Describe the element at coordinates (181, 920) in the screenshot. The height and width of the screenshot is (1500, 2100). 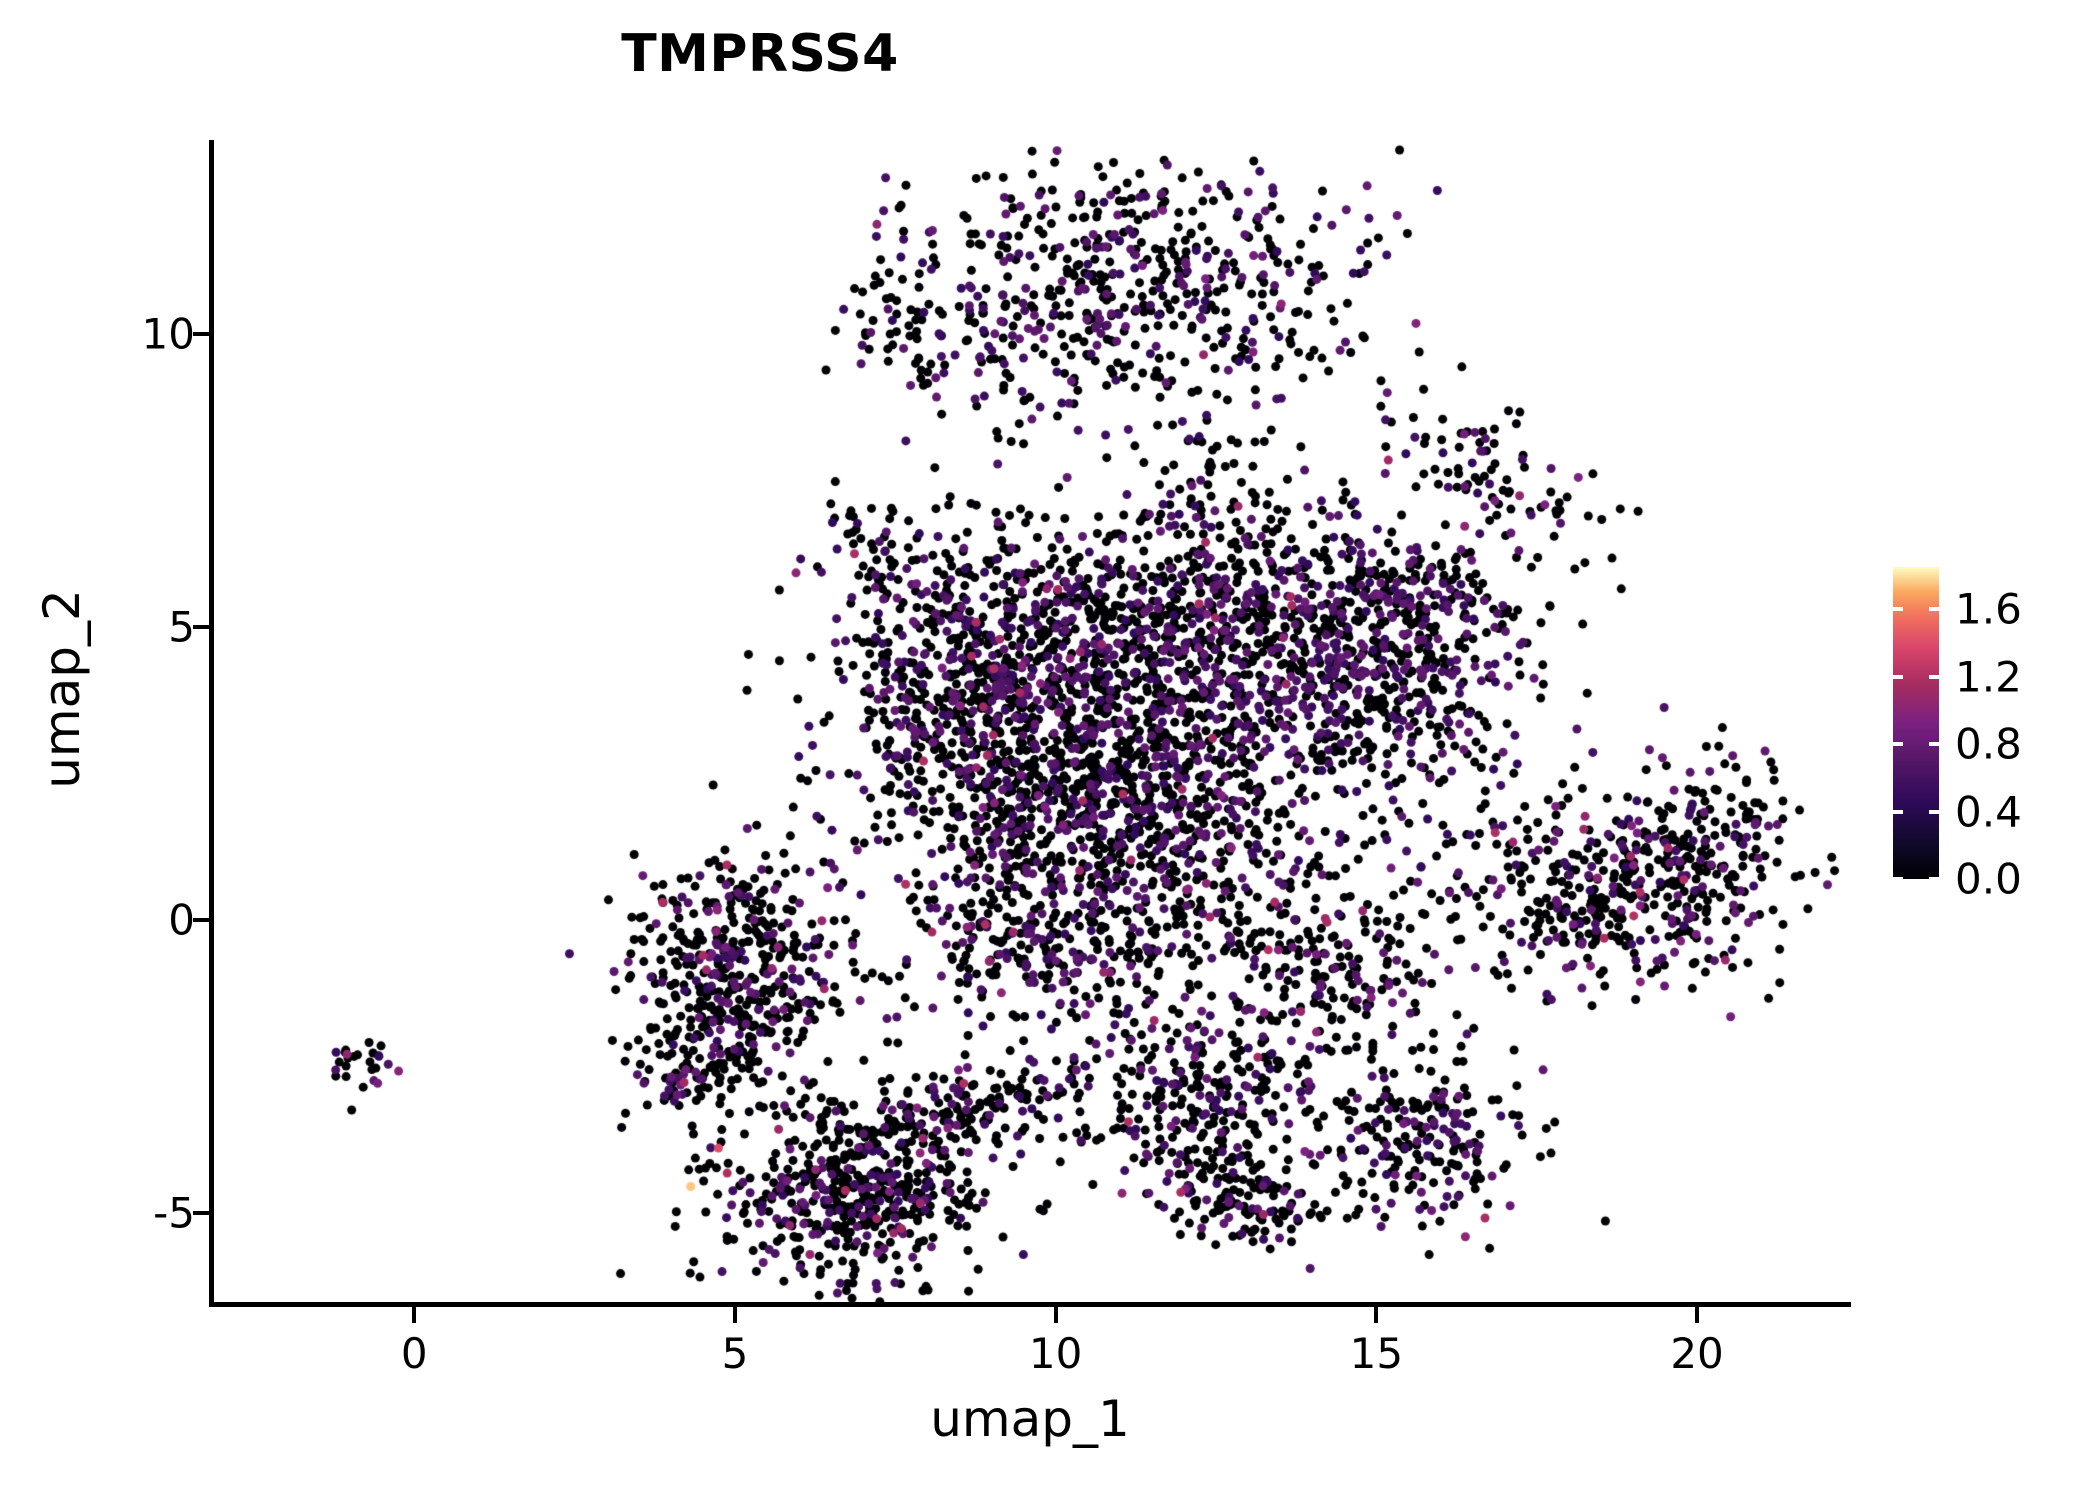
I see `y-tick-label: 0` at that location.